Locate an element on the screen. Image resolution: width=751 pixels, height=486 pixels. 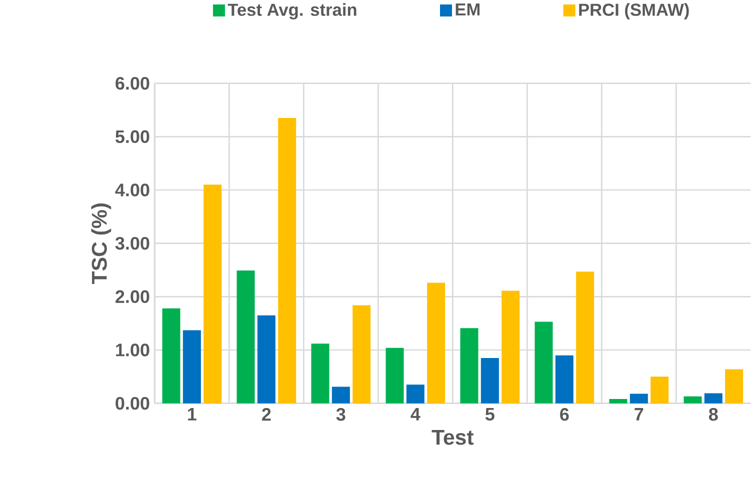
x-axis-title: Test is located at coordinates (453, 437).